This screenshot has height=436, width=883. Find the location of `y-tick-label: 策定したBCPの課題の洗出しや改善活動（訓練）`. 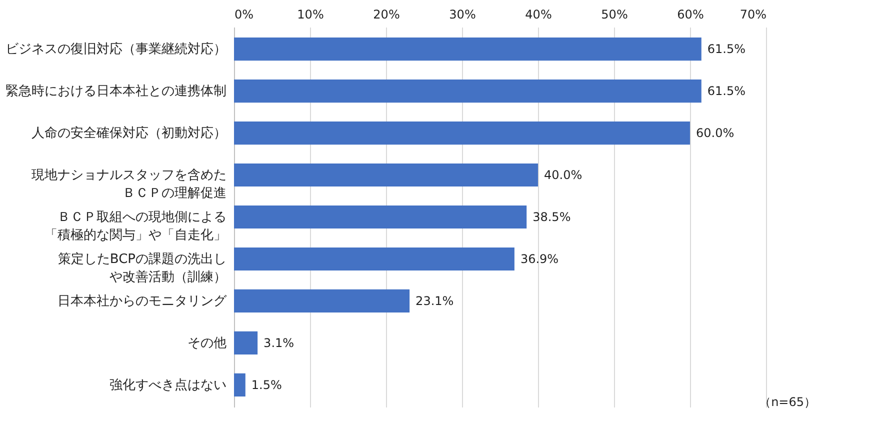

y-tick-label: 策定したBCPの課題の洗出しや改善活動（訓練） is located at coordinates (142, 268).